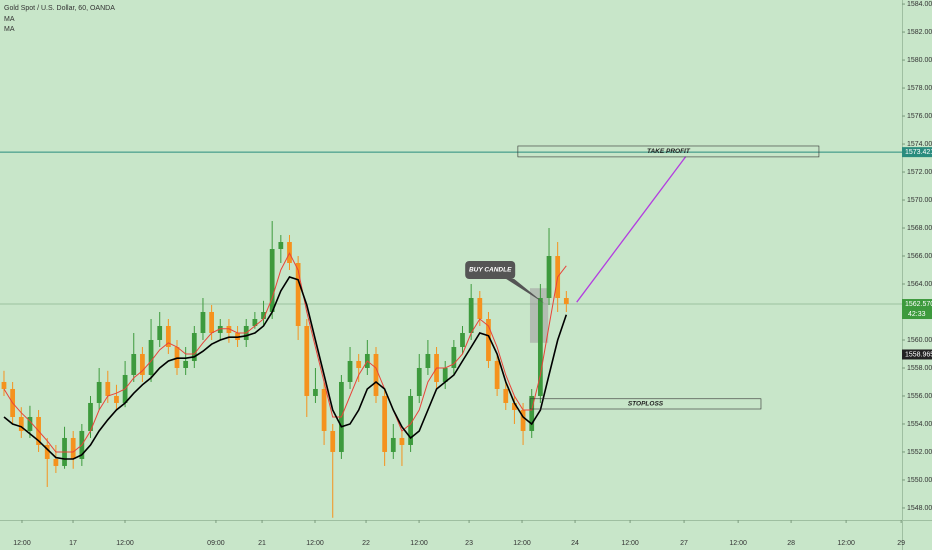 Image resolution: width=932 pixels, height=550 pixels. What do you see at coordinates (919, 116) in the screenshot?
I see `y-tick-label: 1576.000` at bounding box center [919, 116].